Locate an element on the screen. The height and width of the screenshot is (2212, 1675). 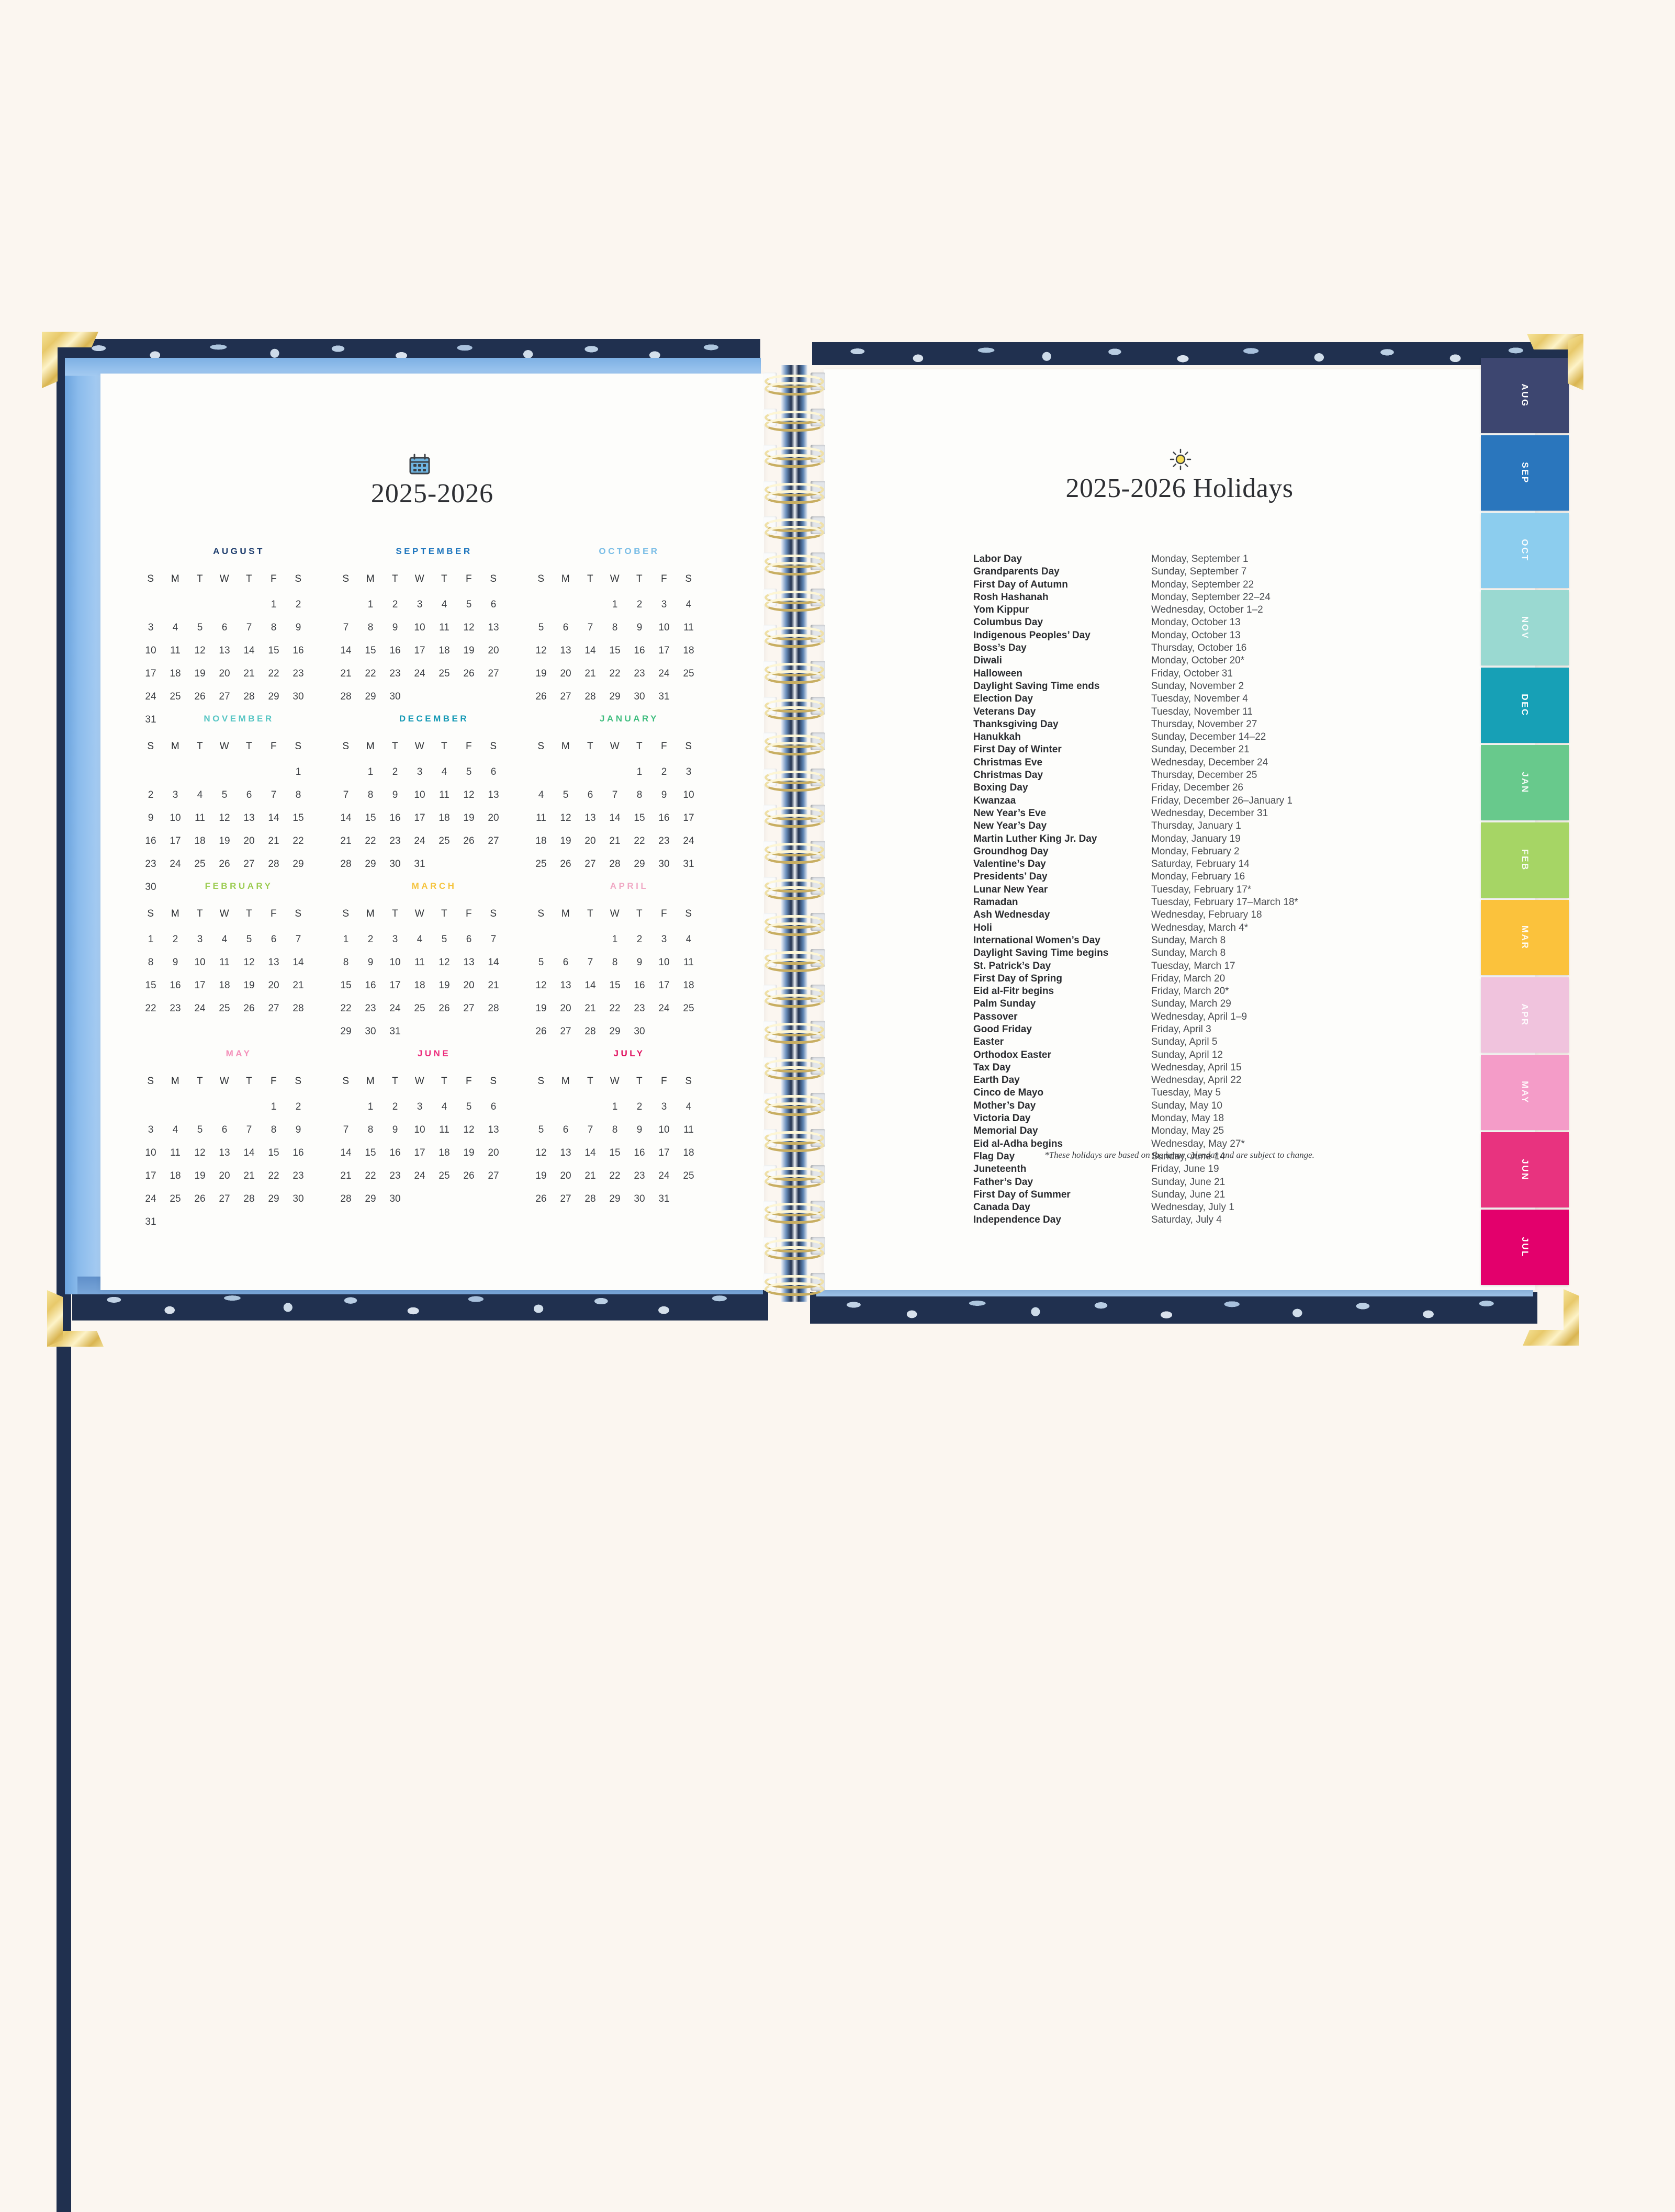
week-row: 1 2 3 4 is located at coordinates (629, 939).